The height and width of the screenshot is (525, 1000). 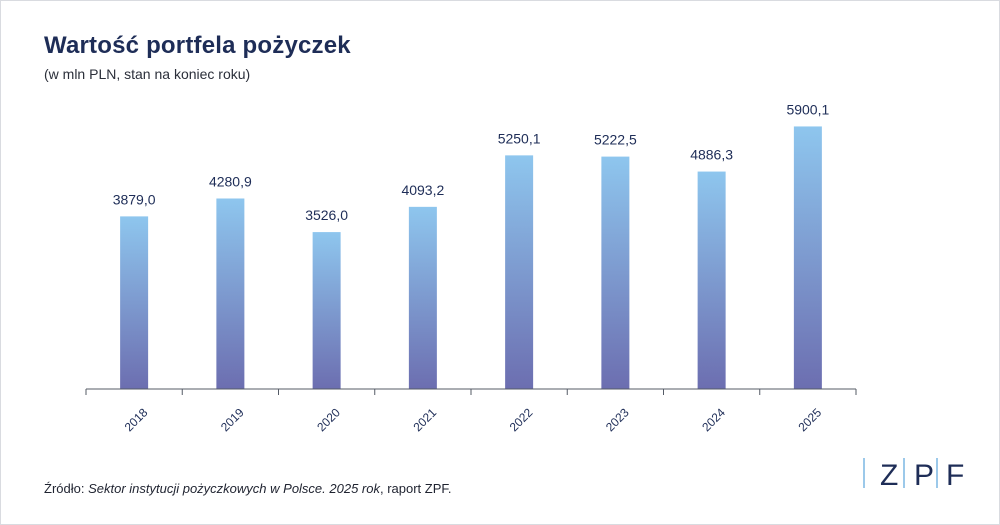 I want to click on value-label-2024: 4886,3, so click(x=711, y=155).